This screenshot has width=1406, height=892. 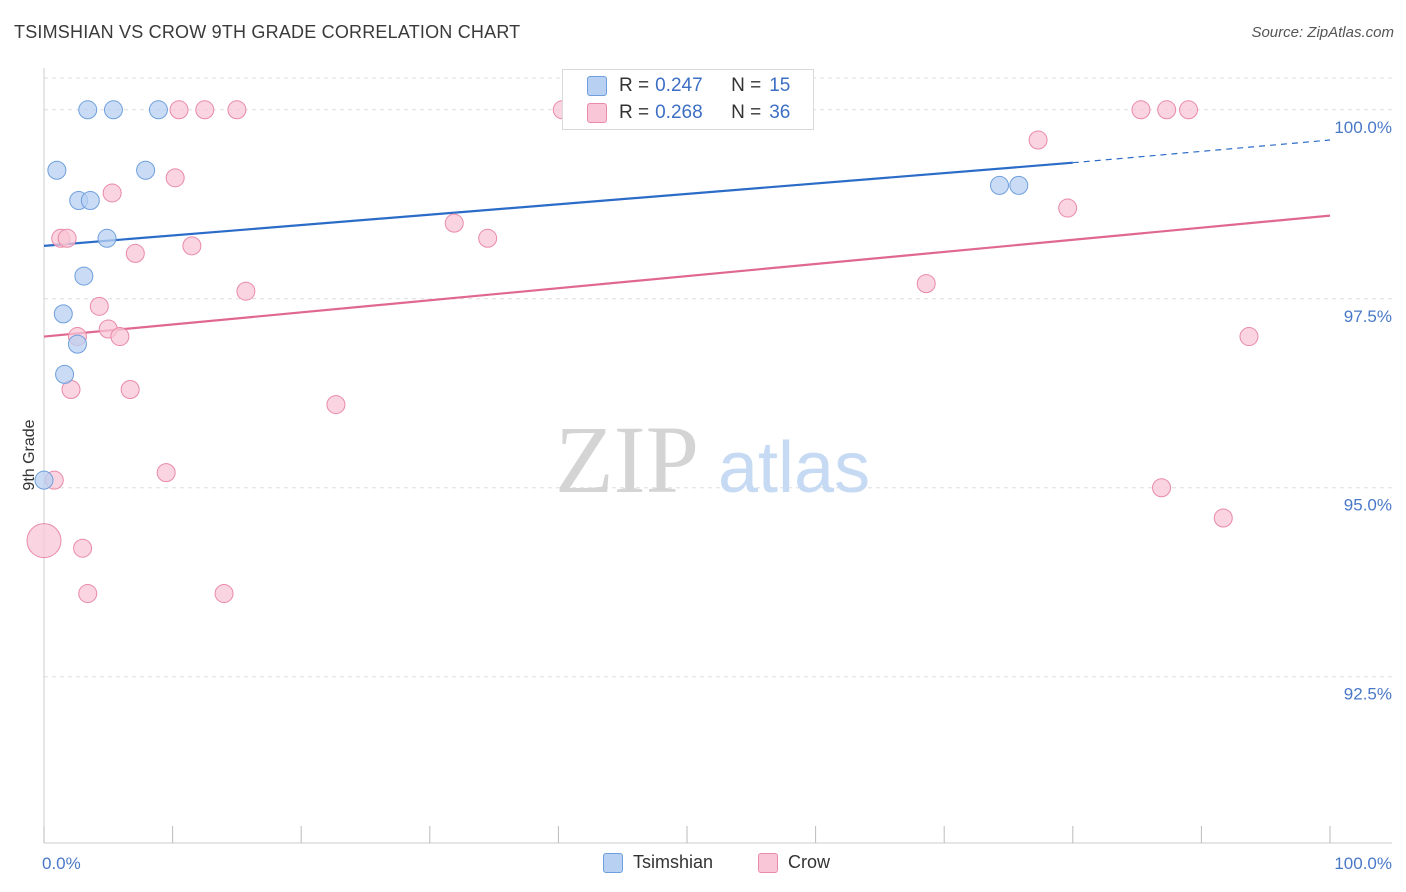 What do you see at coordinates (687, 276) in the screenshot?
I see `trend-line-crow` at bounding box center [687, 276].